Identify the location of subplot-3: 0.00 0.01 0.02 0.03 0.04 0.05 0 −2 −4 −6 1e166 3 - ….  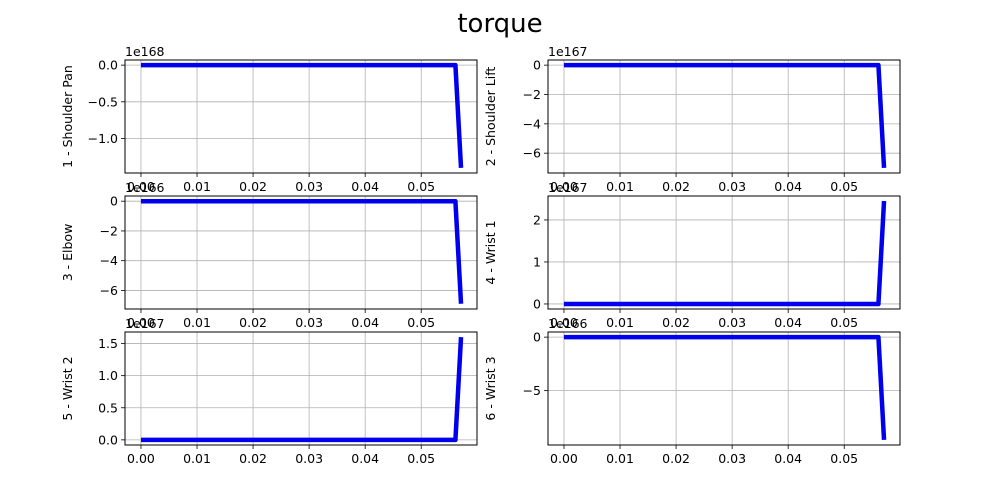
(269, 255).